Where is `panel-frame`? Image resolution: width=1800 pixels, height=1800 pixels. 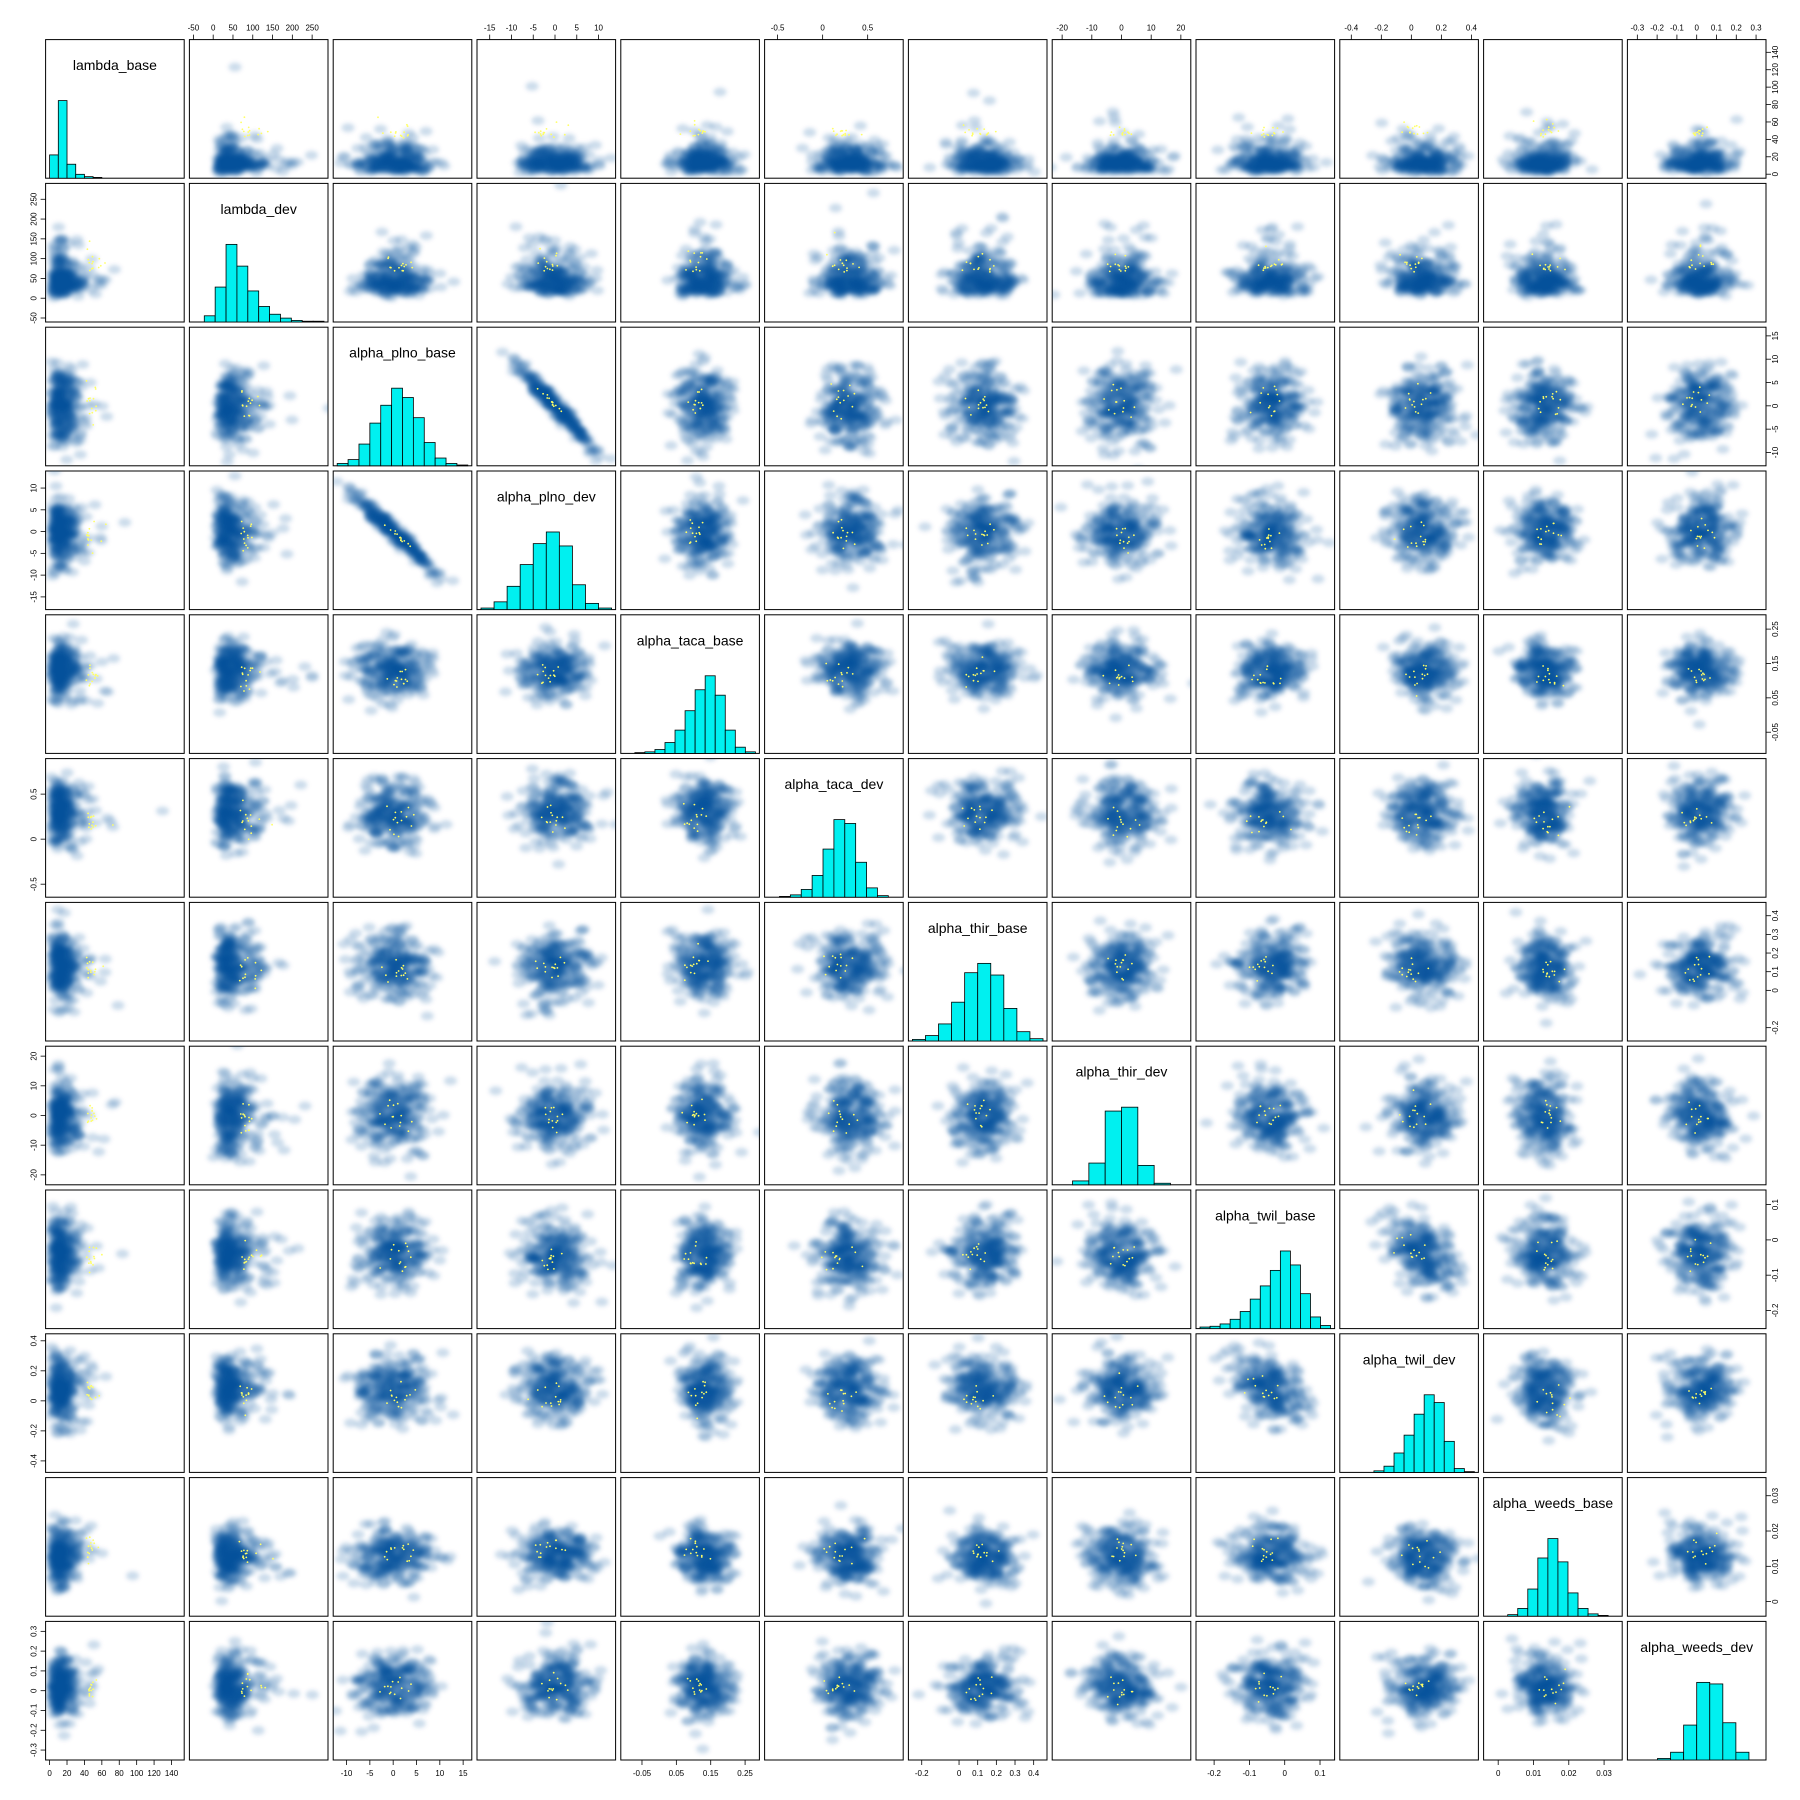
panel-frame is located at coordinates (1121, 252).